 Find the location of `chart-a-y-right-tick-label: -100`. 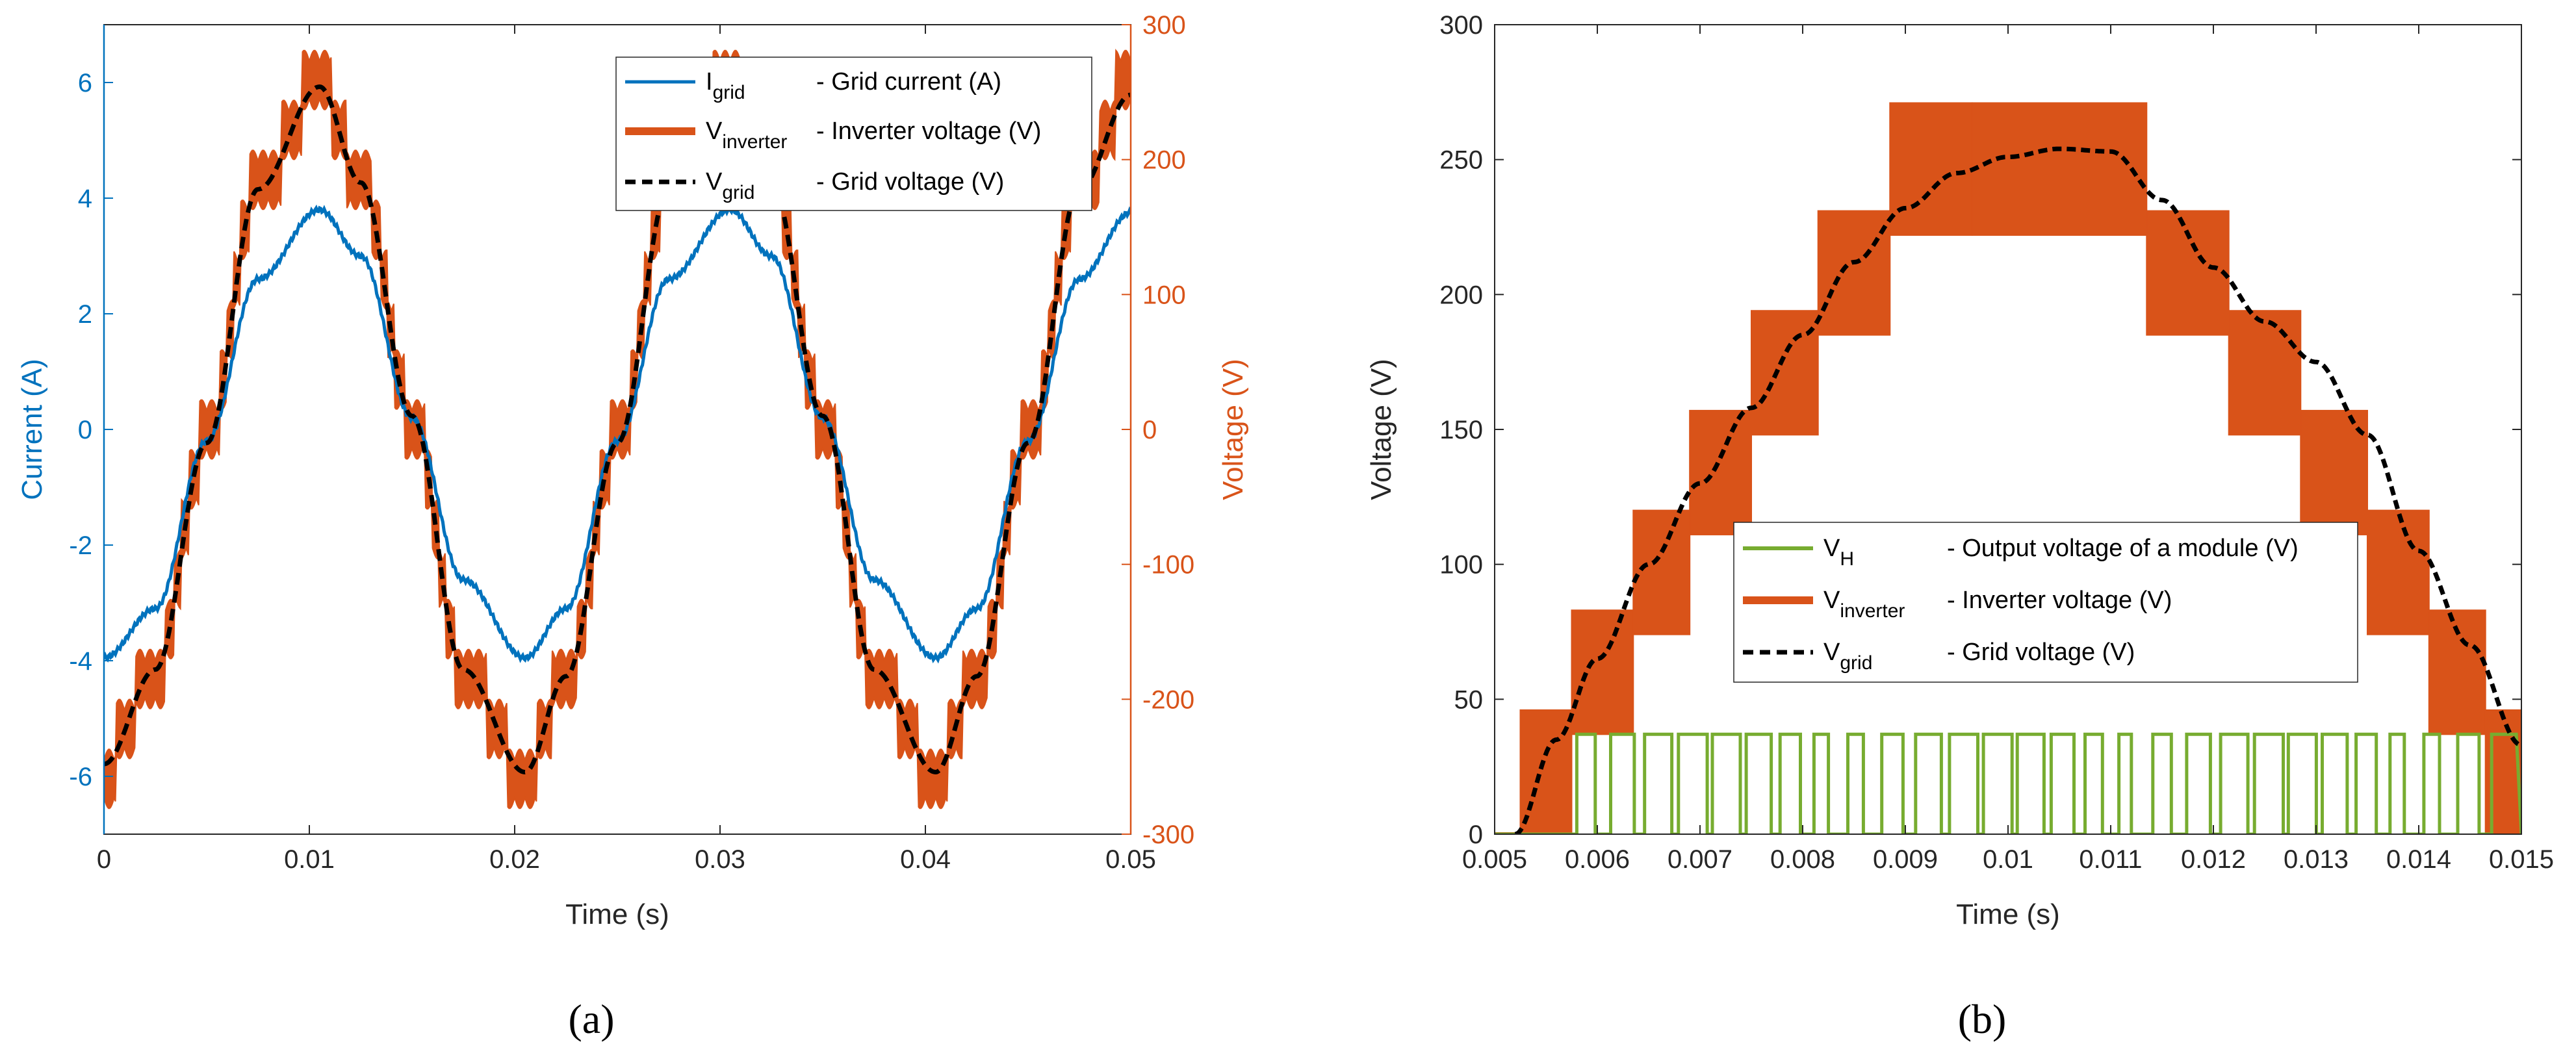

chart-a-y-right-tick-label: -100 is located at coordinates (1168, 565).